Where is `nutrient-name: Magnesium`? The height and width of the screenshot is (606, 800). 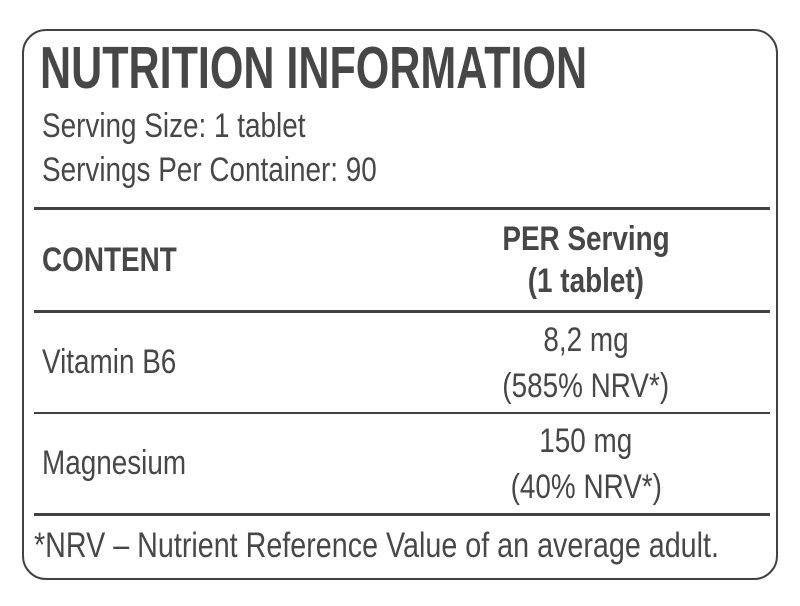 nutrient-name: Magnesium is located at coordinates (114, 463).